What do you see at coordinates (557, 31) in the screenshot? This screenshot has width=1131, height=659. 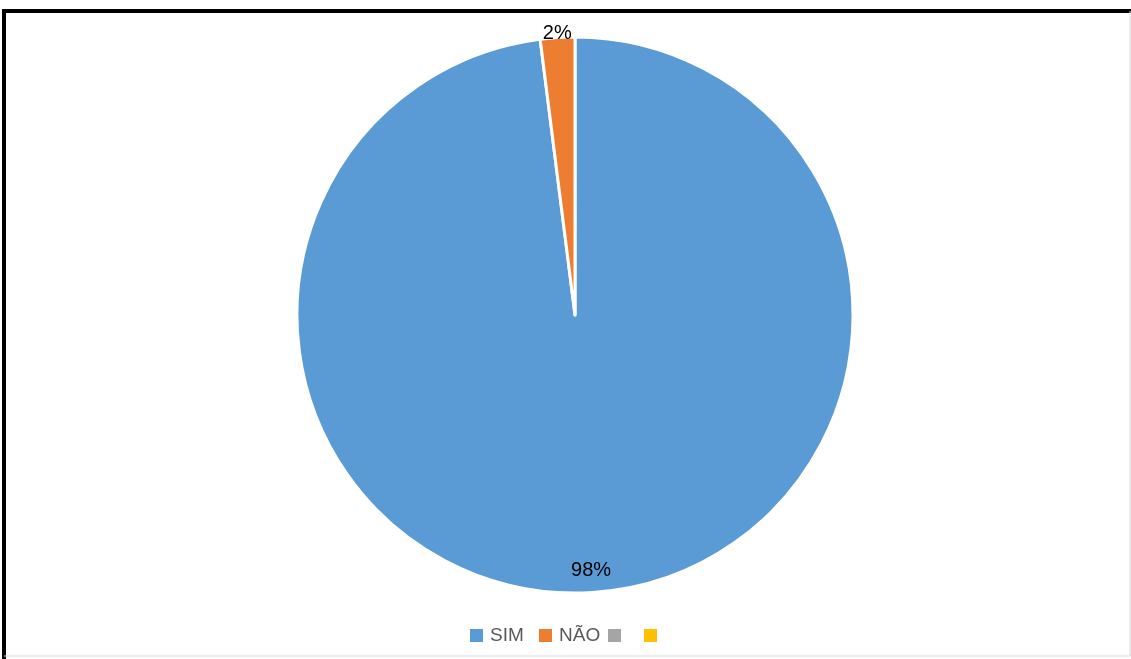 I see `data-label: 2%` at bounding box center [557, 31].